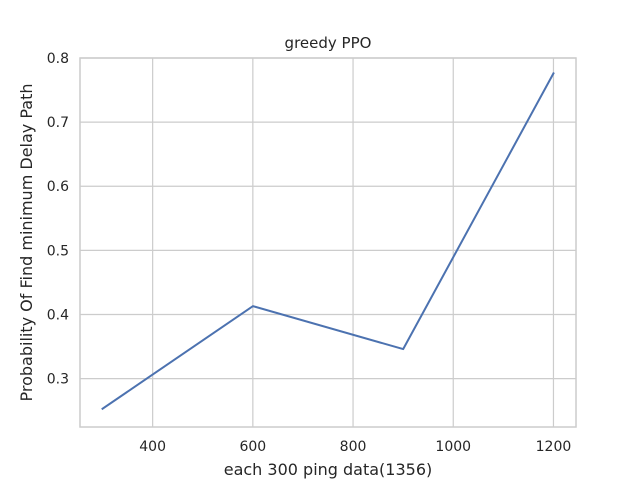 The height and width of the screenshot is (480, 640). What do you see at coordinates (58, 315) in the screenshot?
I see `y-tick-label: 0.4` at bounding box center [58, 315].